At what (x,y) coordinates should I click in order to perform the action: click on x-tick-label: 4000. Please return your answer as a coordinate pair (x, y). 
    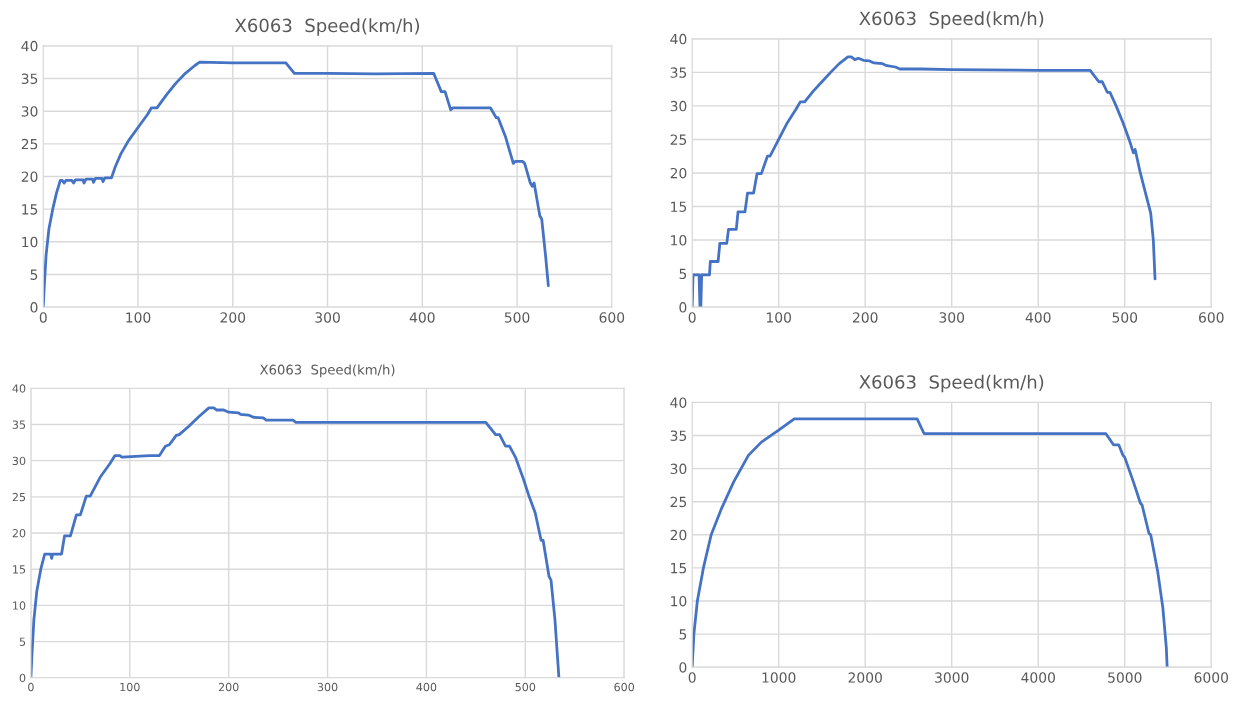
    Looking at the image, I should click on (1038, 677).